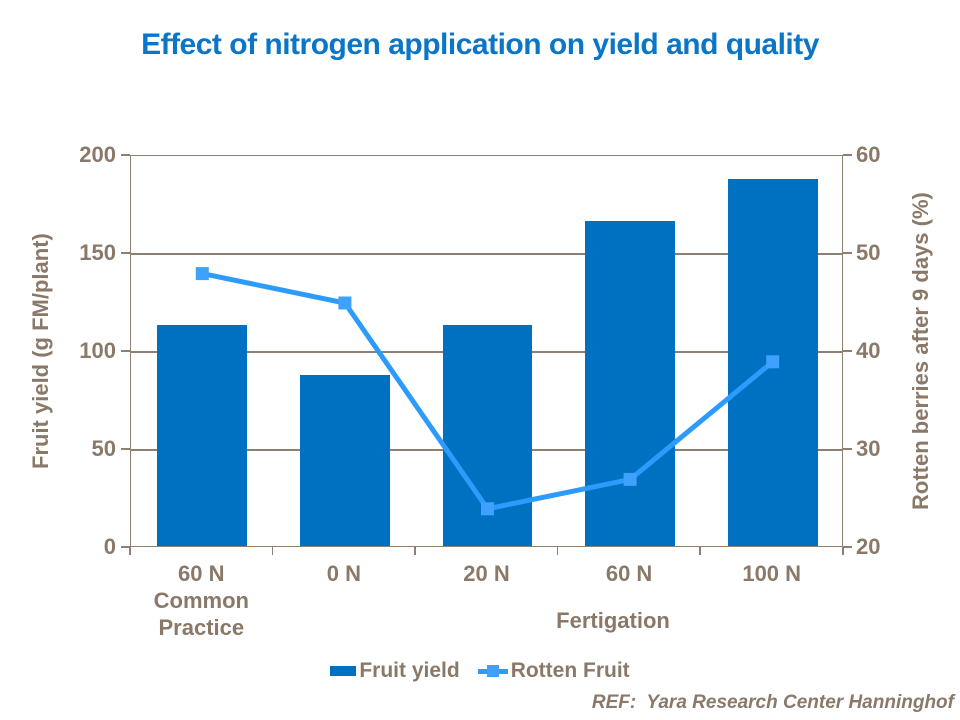  Describe the element at coordinates (772, 573) in the screenshot. I see `x-category-label: 100 N` at that location.